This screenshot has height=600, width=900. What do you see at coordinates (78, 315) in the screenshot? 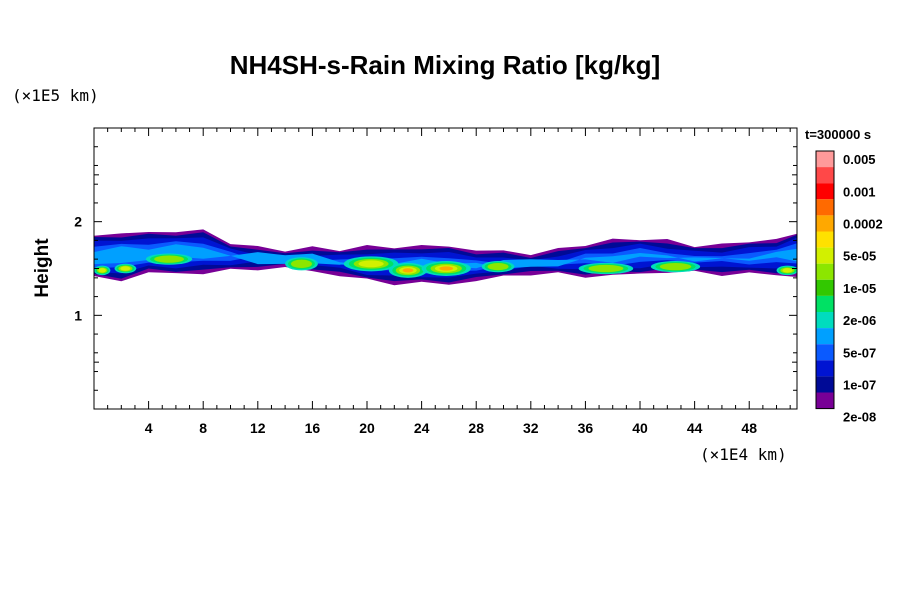
I see `y-tick-label: 1` at bounding box center [78, 315].